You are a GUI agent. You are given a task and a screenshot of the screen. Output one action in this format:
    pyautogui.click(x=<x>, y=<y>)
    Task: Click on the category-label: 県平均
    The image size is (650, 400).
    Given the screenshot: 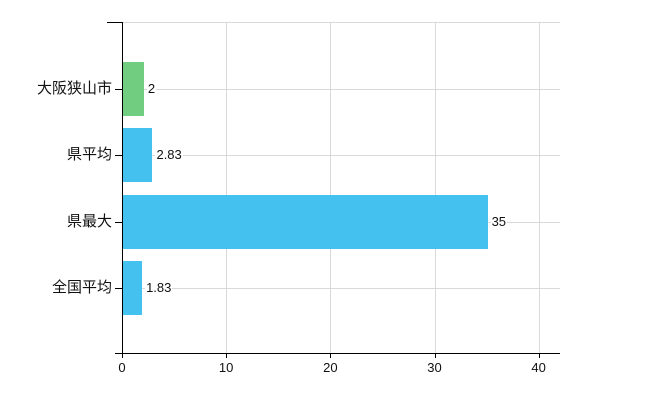 What is the action you would take?
    pyautogui.click(x=89, y=154)
    